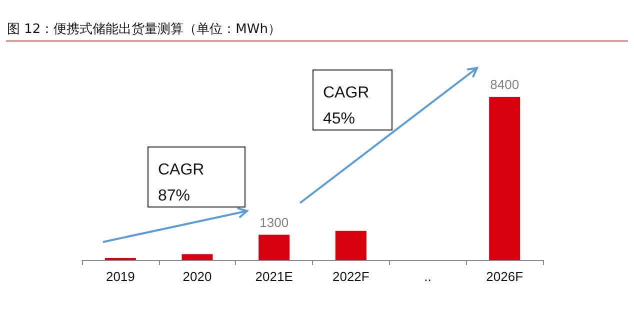 The image size is (634, 326). I want to click on data-label: 8400, so click(505, 84).